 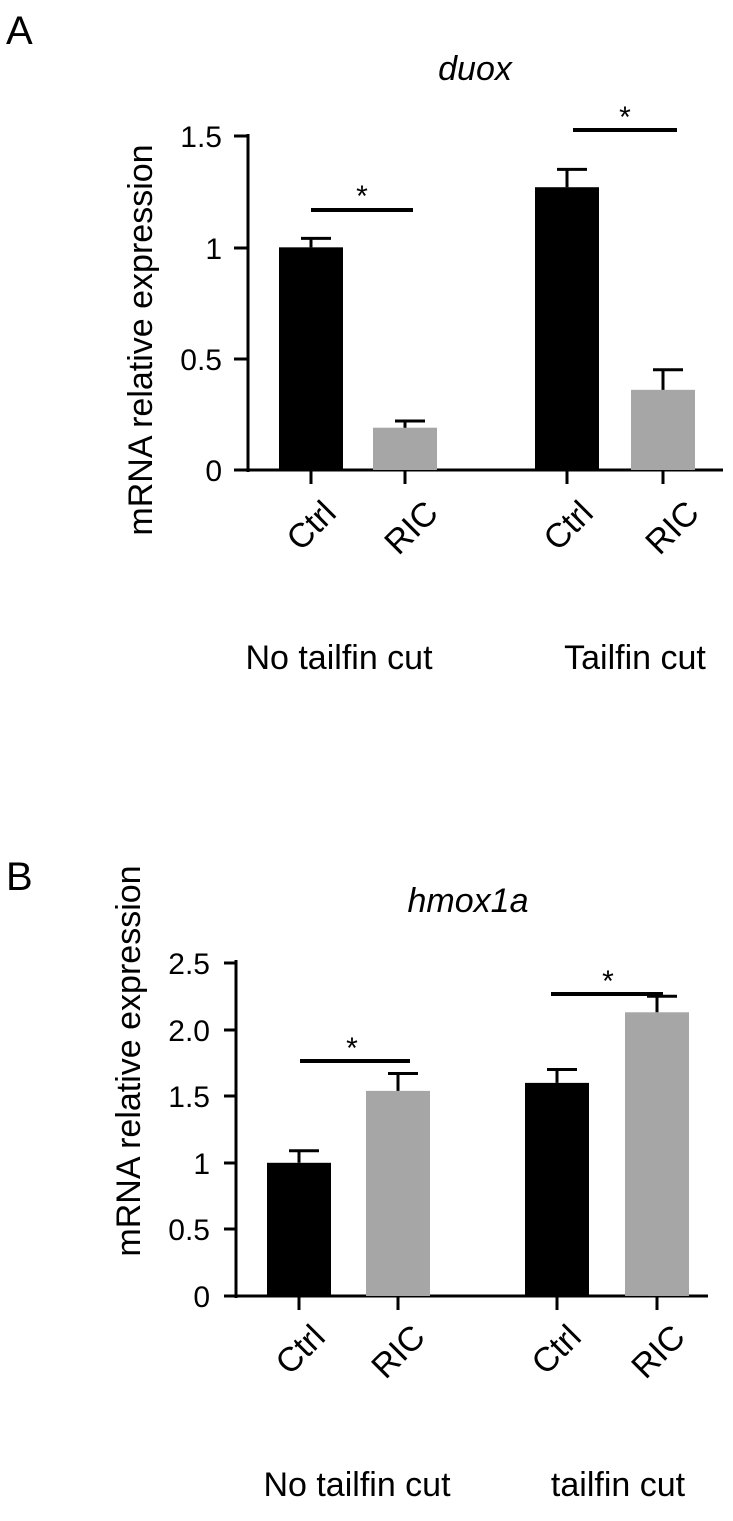 I want to click on panel-a-bar-ctrl-no-cut, so click(x=311, y=358).